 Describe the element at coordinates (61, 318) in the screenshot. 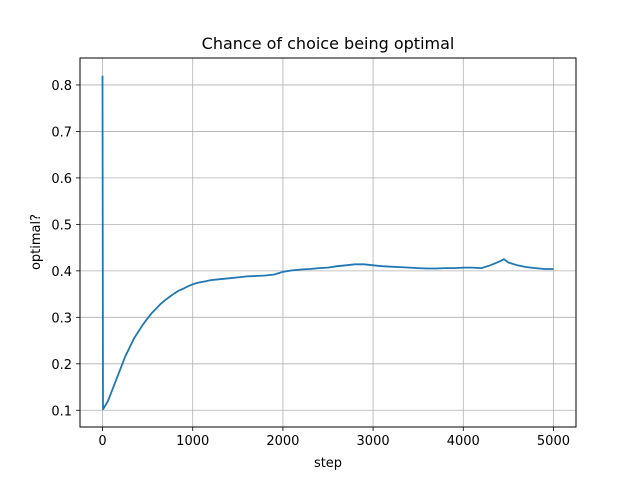

I see `y-tick-label: 0.3` at that location.